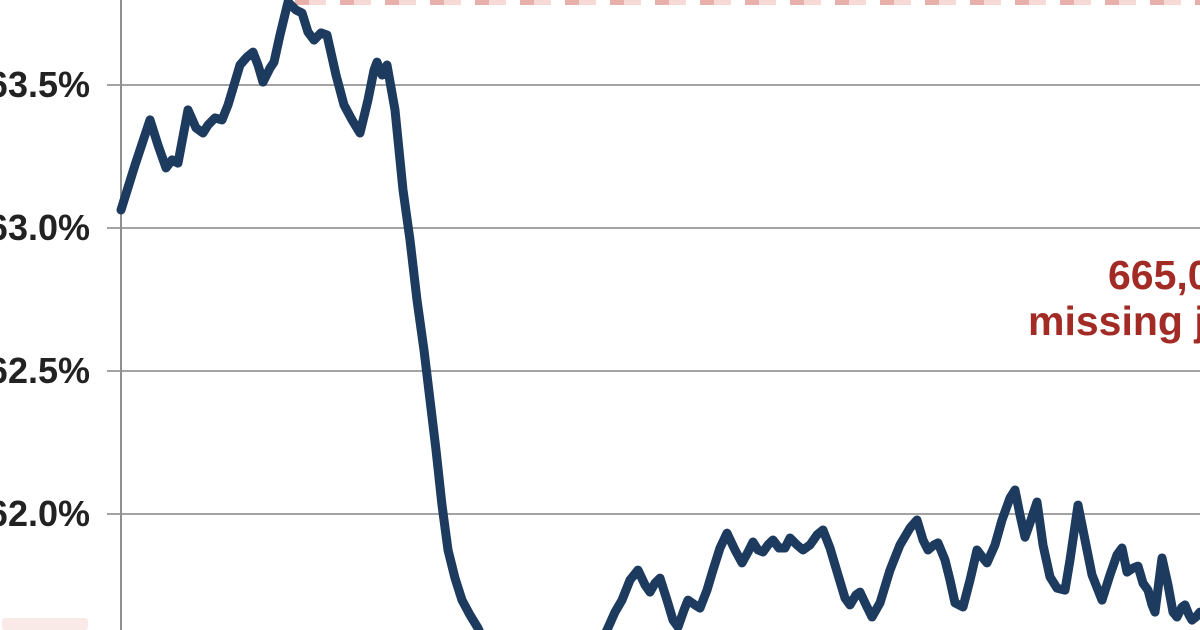 The image size is (1200, 630). What do you see at coordinates (45, 513) in the screenshot?
I see `y-axis-tick-label: 62.0%` at bounding box center [45, 513].